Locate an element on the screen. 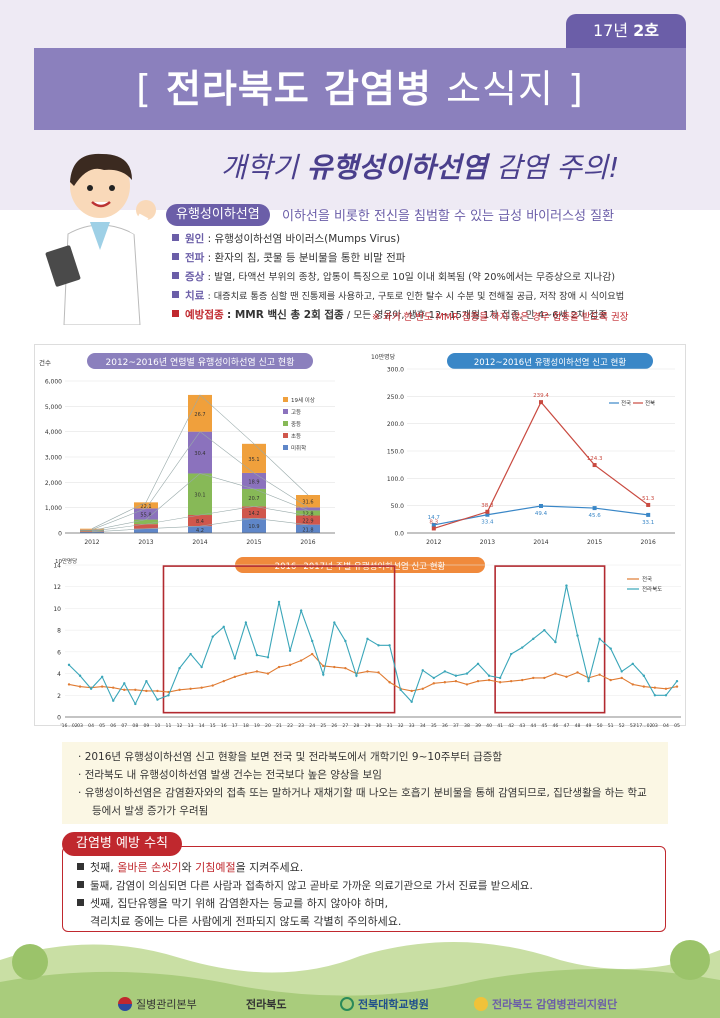 Image resolution: width=720 pixels, height=1018 pixels. headline: 개학기 유행성이하선염 감염 주의! is located at coordinates (420, 166).